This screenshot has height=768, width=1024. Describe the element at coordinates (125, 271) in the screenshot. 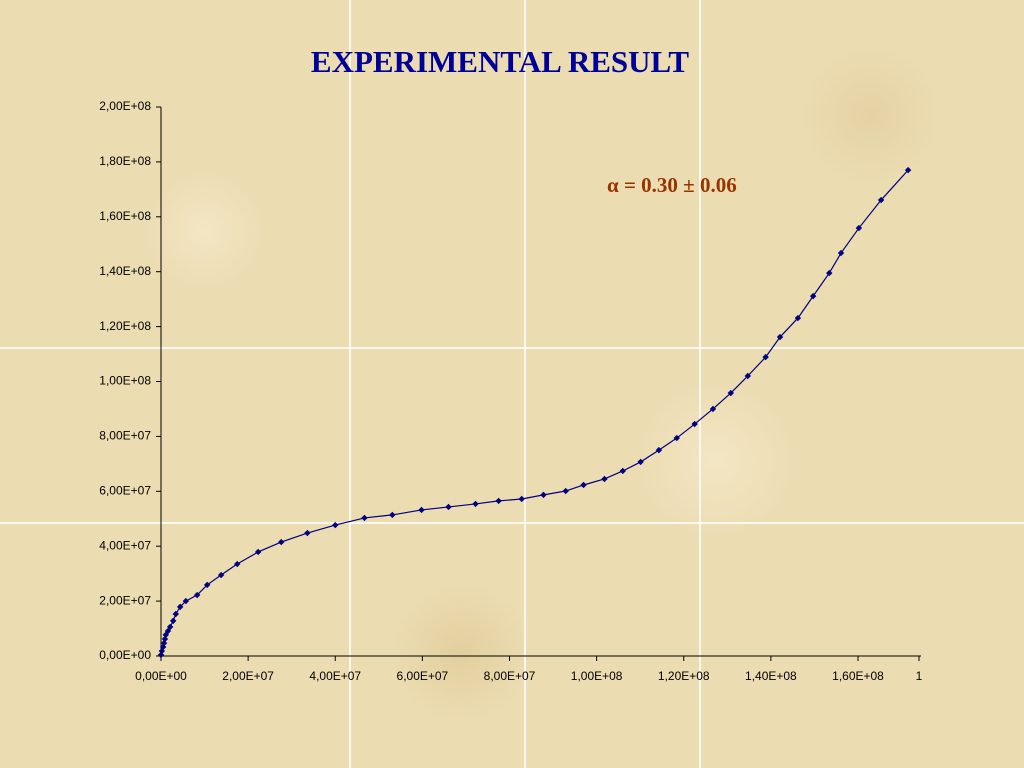

I see `y-tick-label: 1,40E+08` at that location.